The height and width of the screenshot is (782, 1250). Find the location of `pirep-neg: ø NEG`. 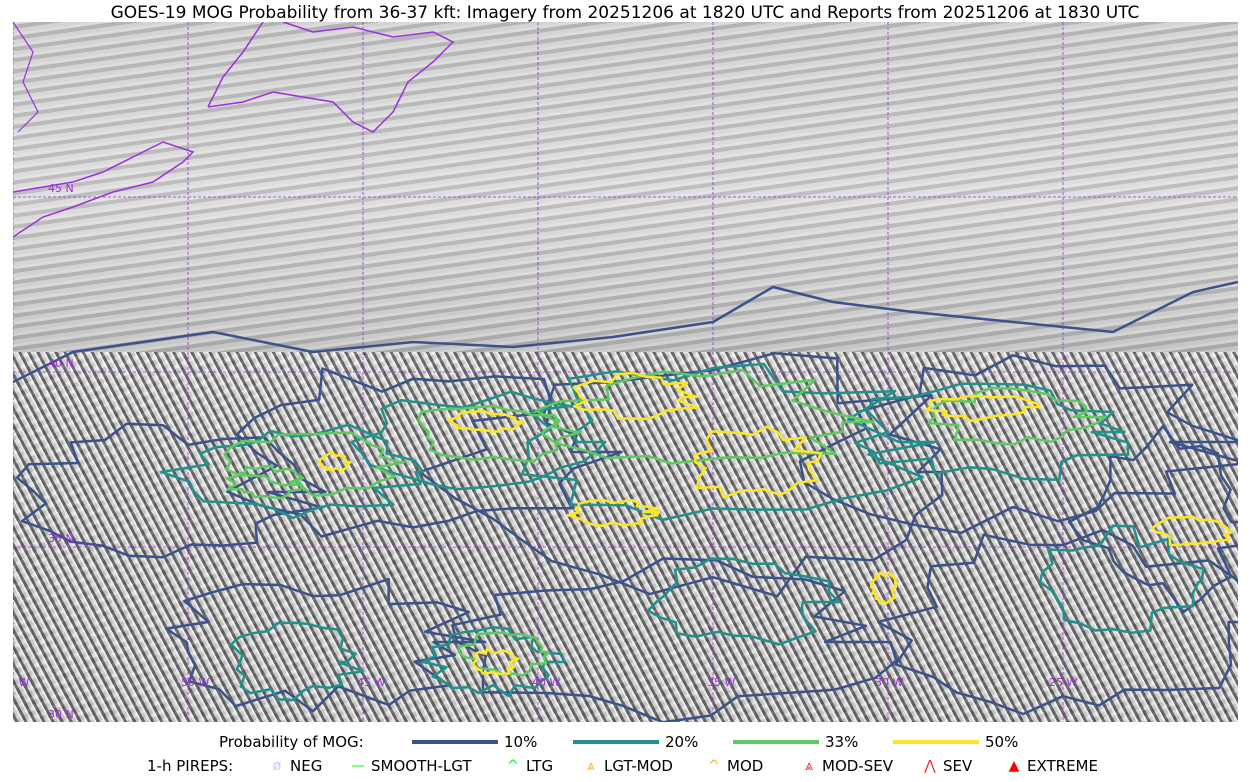

pirep-neg: ø NEG is located at coordinates (294, 766).